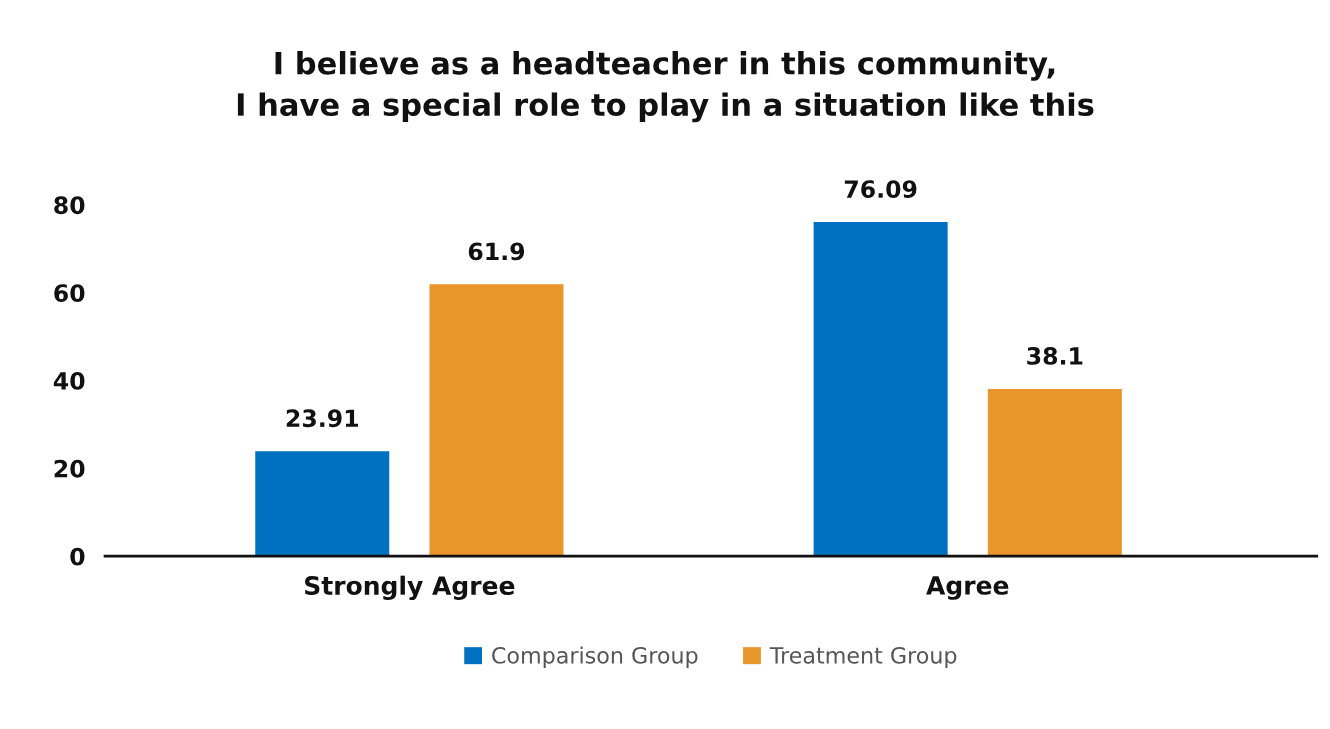 The height and width of the screenshot is (729, 1330). What do you see at coordinates (69, 468) in the screenshot?
I see `y-tick-label: 20` at bounding box center [69, 468].